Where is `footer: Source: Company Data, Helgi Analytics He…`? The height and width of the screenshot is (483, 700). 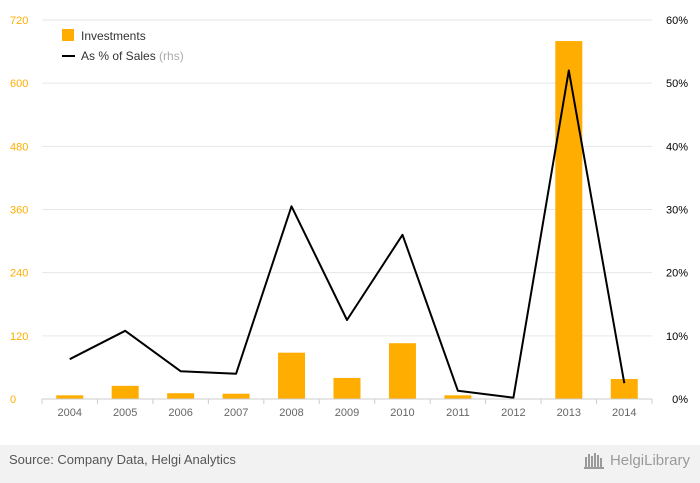 footer: Source: Company Data, Helgi Analytics He… is located at coordinates (350, 464).